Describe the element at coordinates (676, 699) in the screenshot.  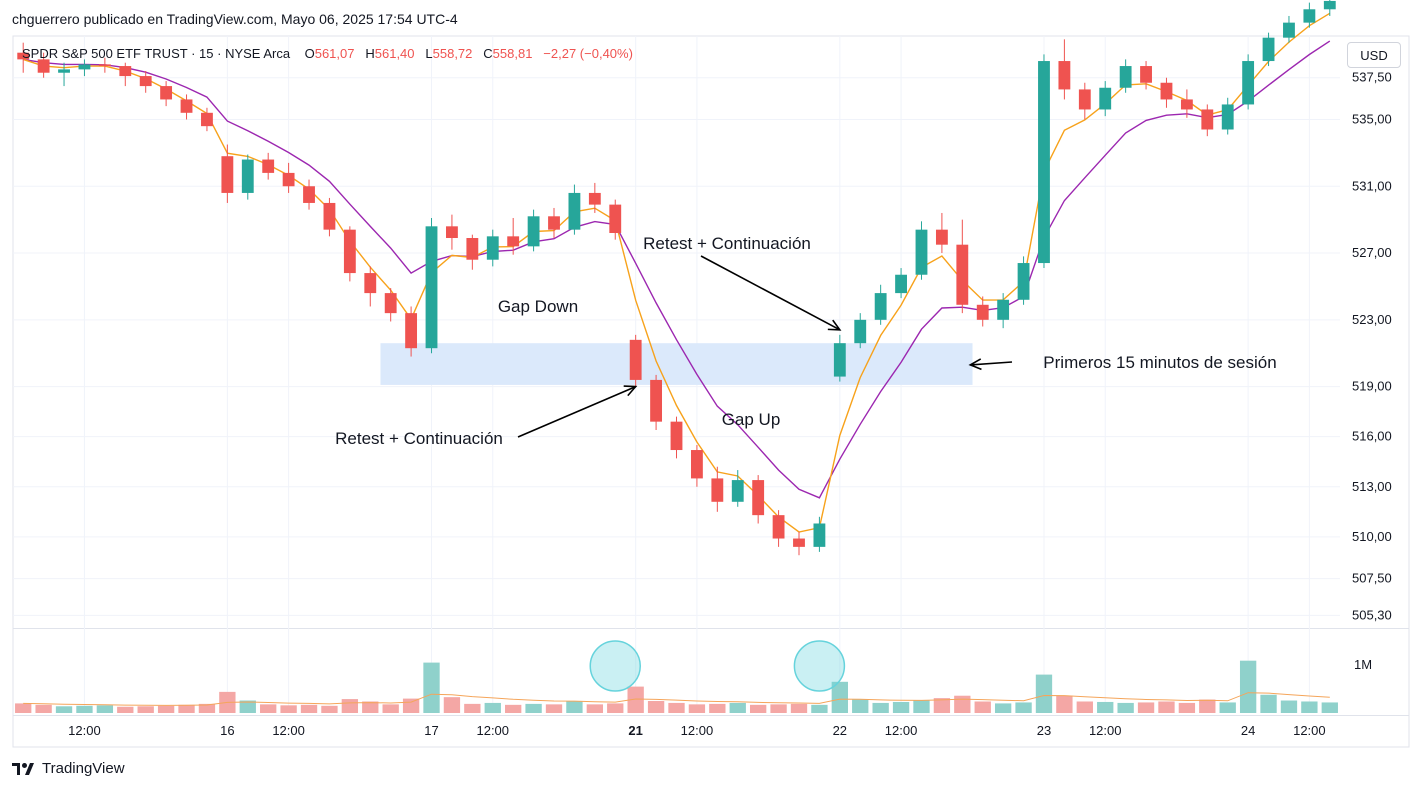
I see `volume-ma-line` at that location.